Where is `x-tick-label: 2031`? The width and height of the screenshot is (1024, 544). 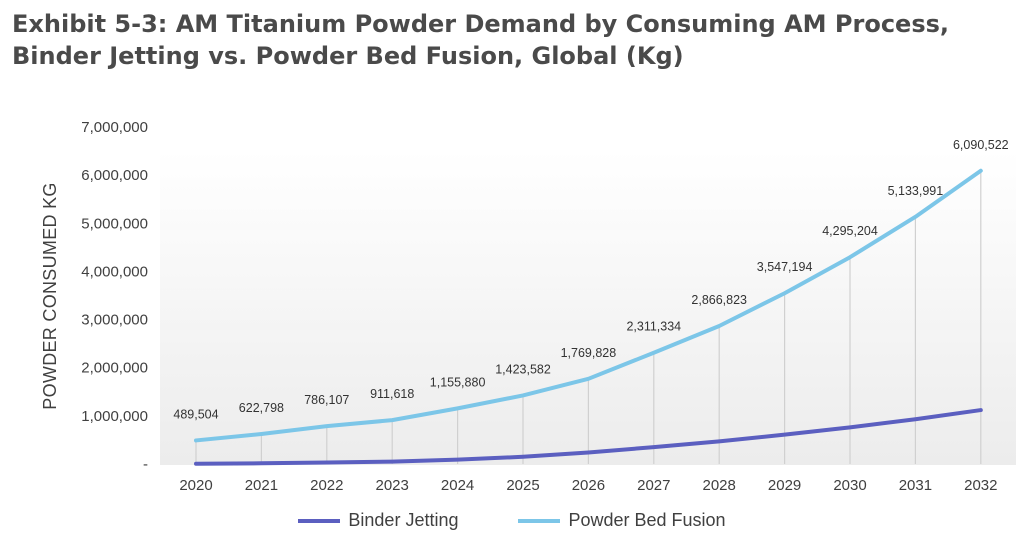
x-tick-label: 2031 is located at coordinates (915, 485).